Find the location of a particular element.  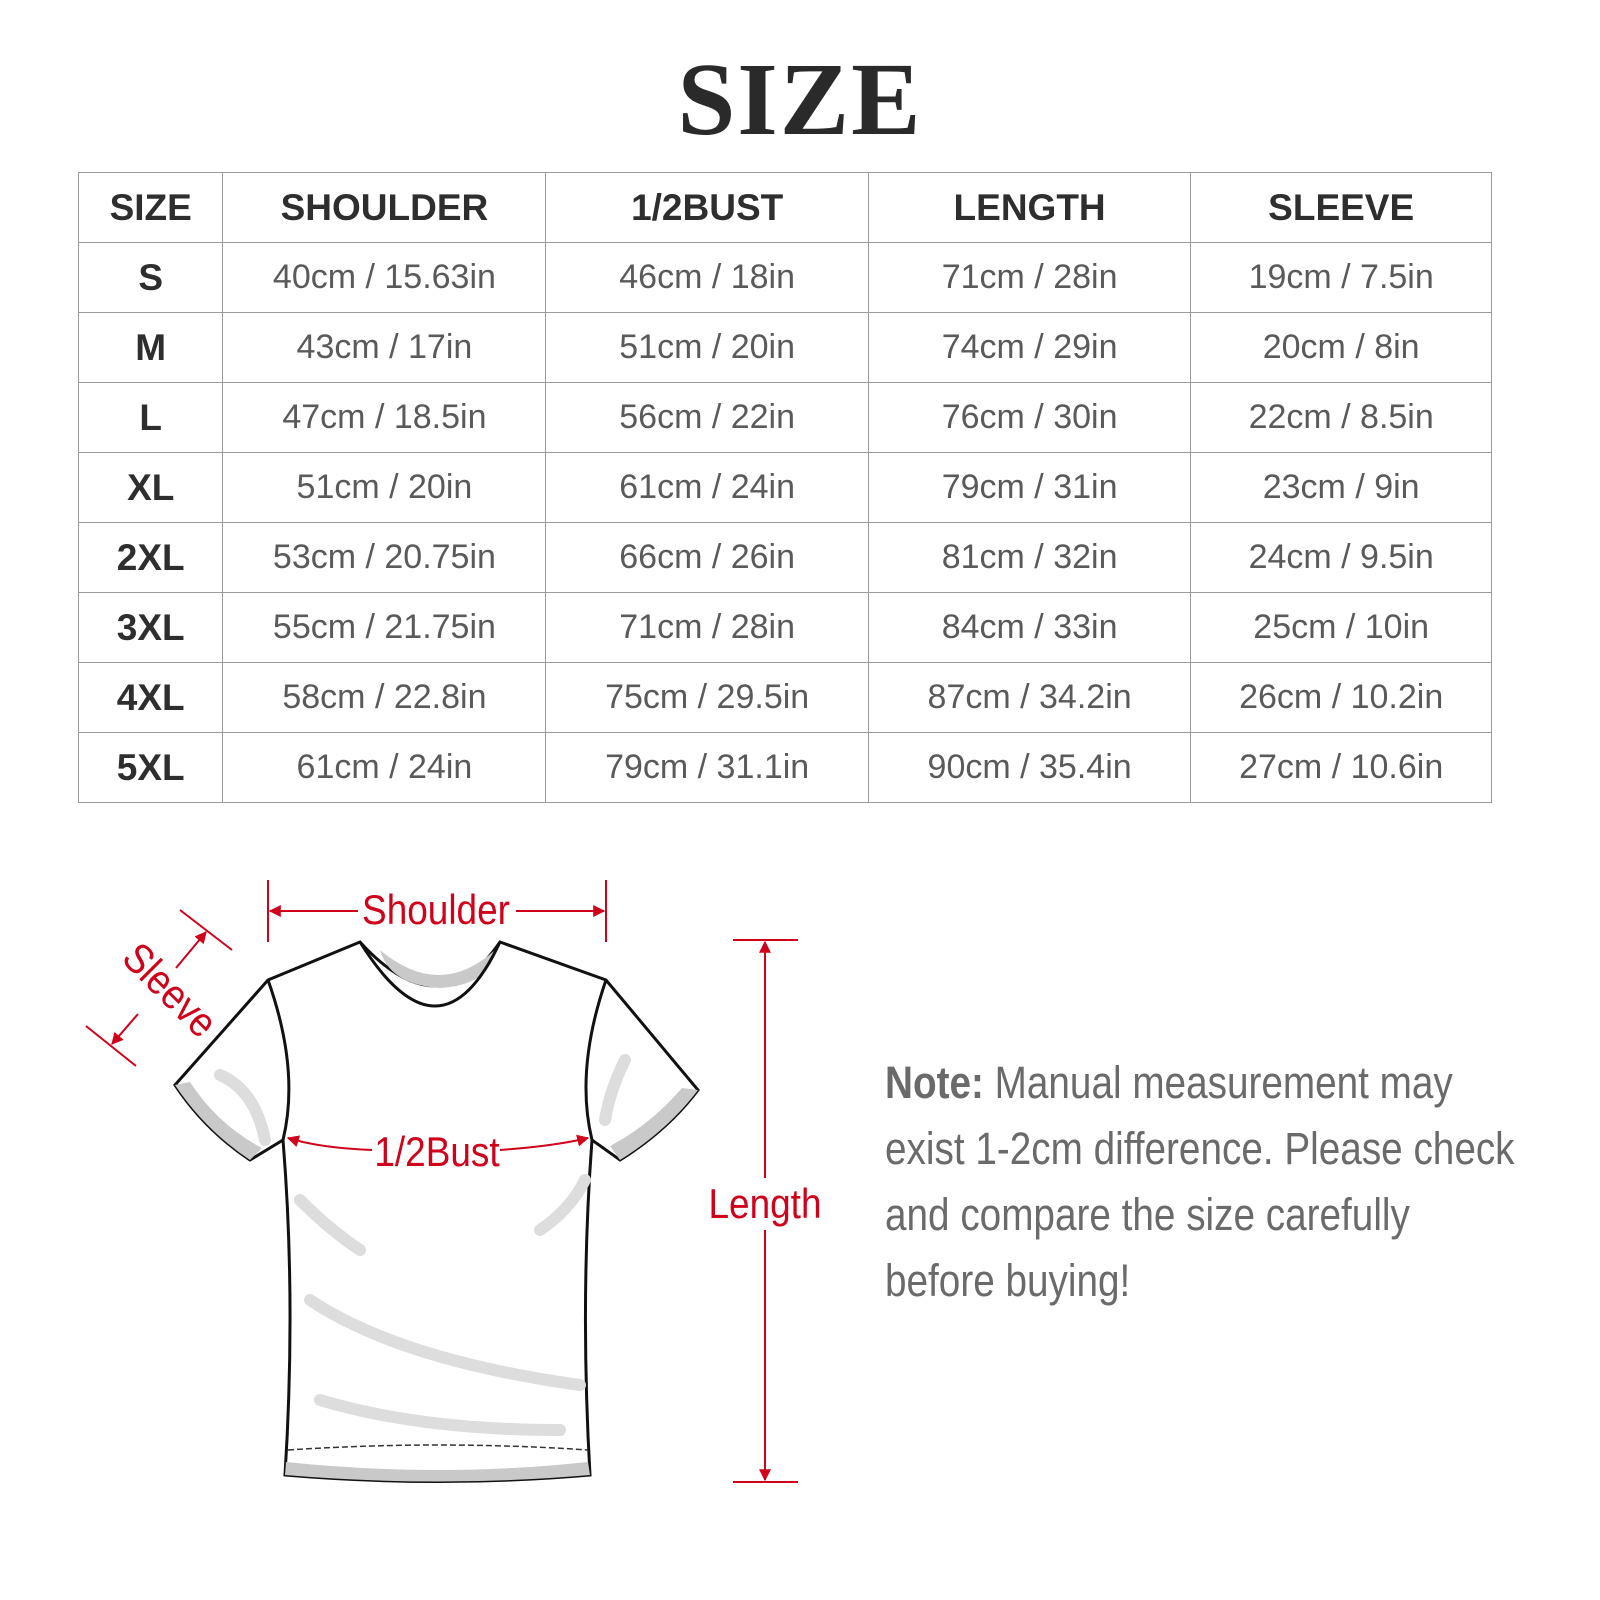

size-cell: L is located at coordinates (150, 417).